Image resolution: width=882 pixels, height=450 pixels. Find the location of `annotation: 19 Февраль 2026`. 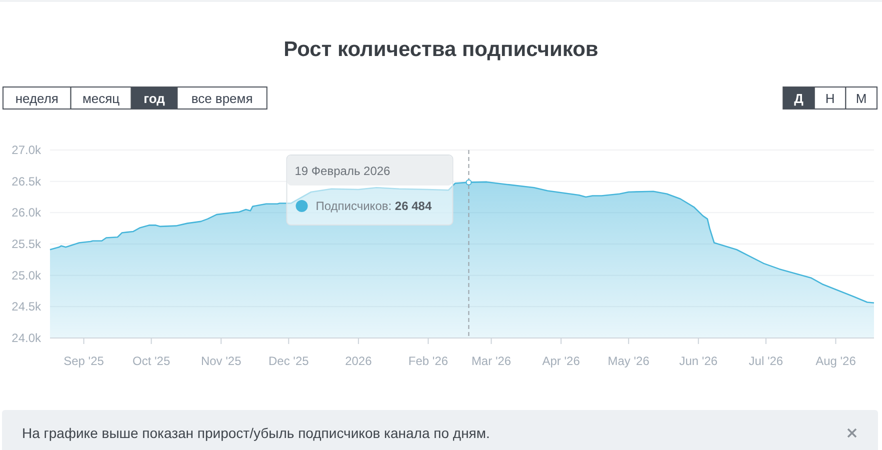

annotation: 19 Февраль 2026 is located at coordinates (342, 171).